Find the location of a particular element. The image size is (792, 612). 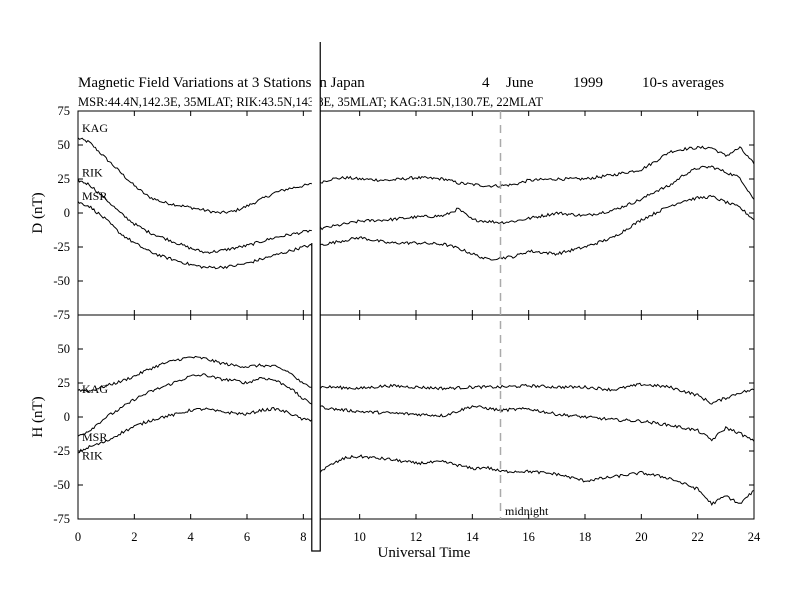

x-tick-label: 18 is located at coordinates (585, 537).